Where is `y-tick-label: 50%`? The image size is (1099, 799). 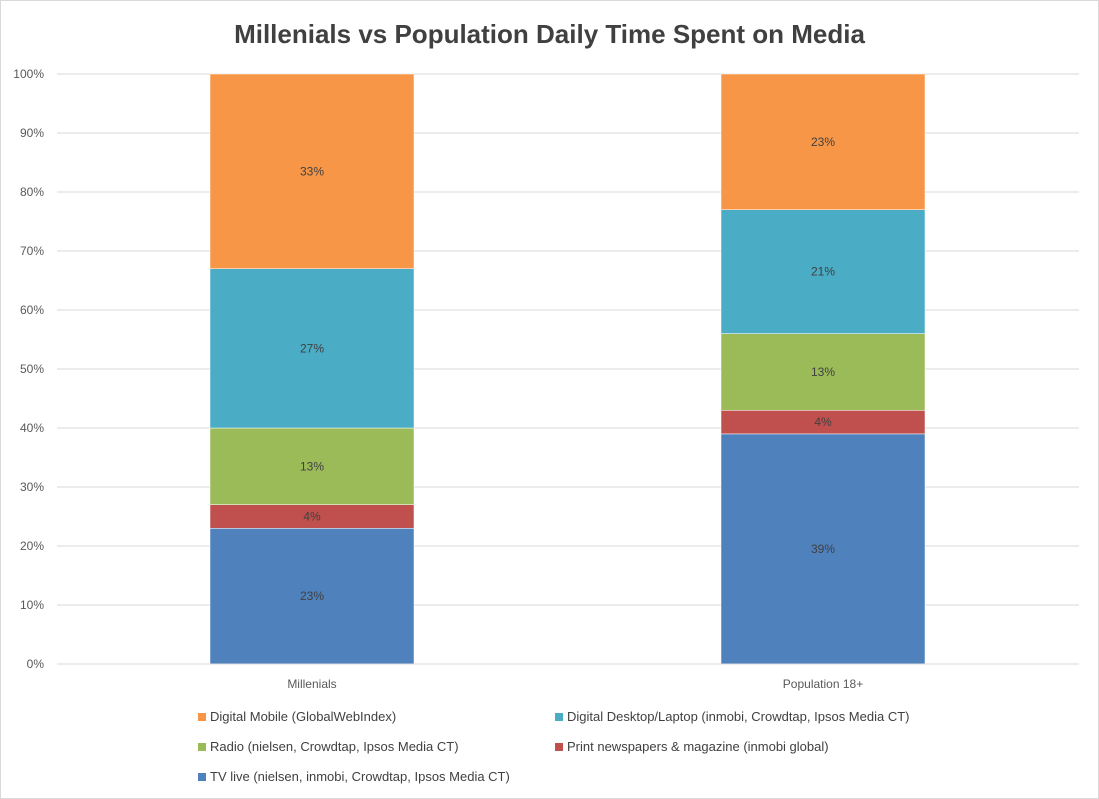
y-tick-label: 50% is located at coordinates (32, 369).